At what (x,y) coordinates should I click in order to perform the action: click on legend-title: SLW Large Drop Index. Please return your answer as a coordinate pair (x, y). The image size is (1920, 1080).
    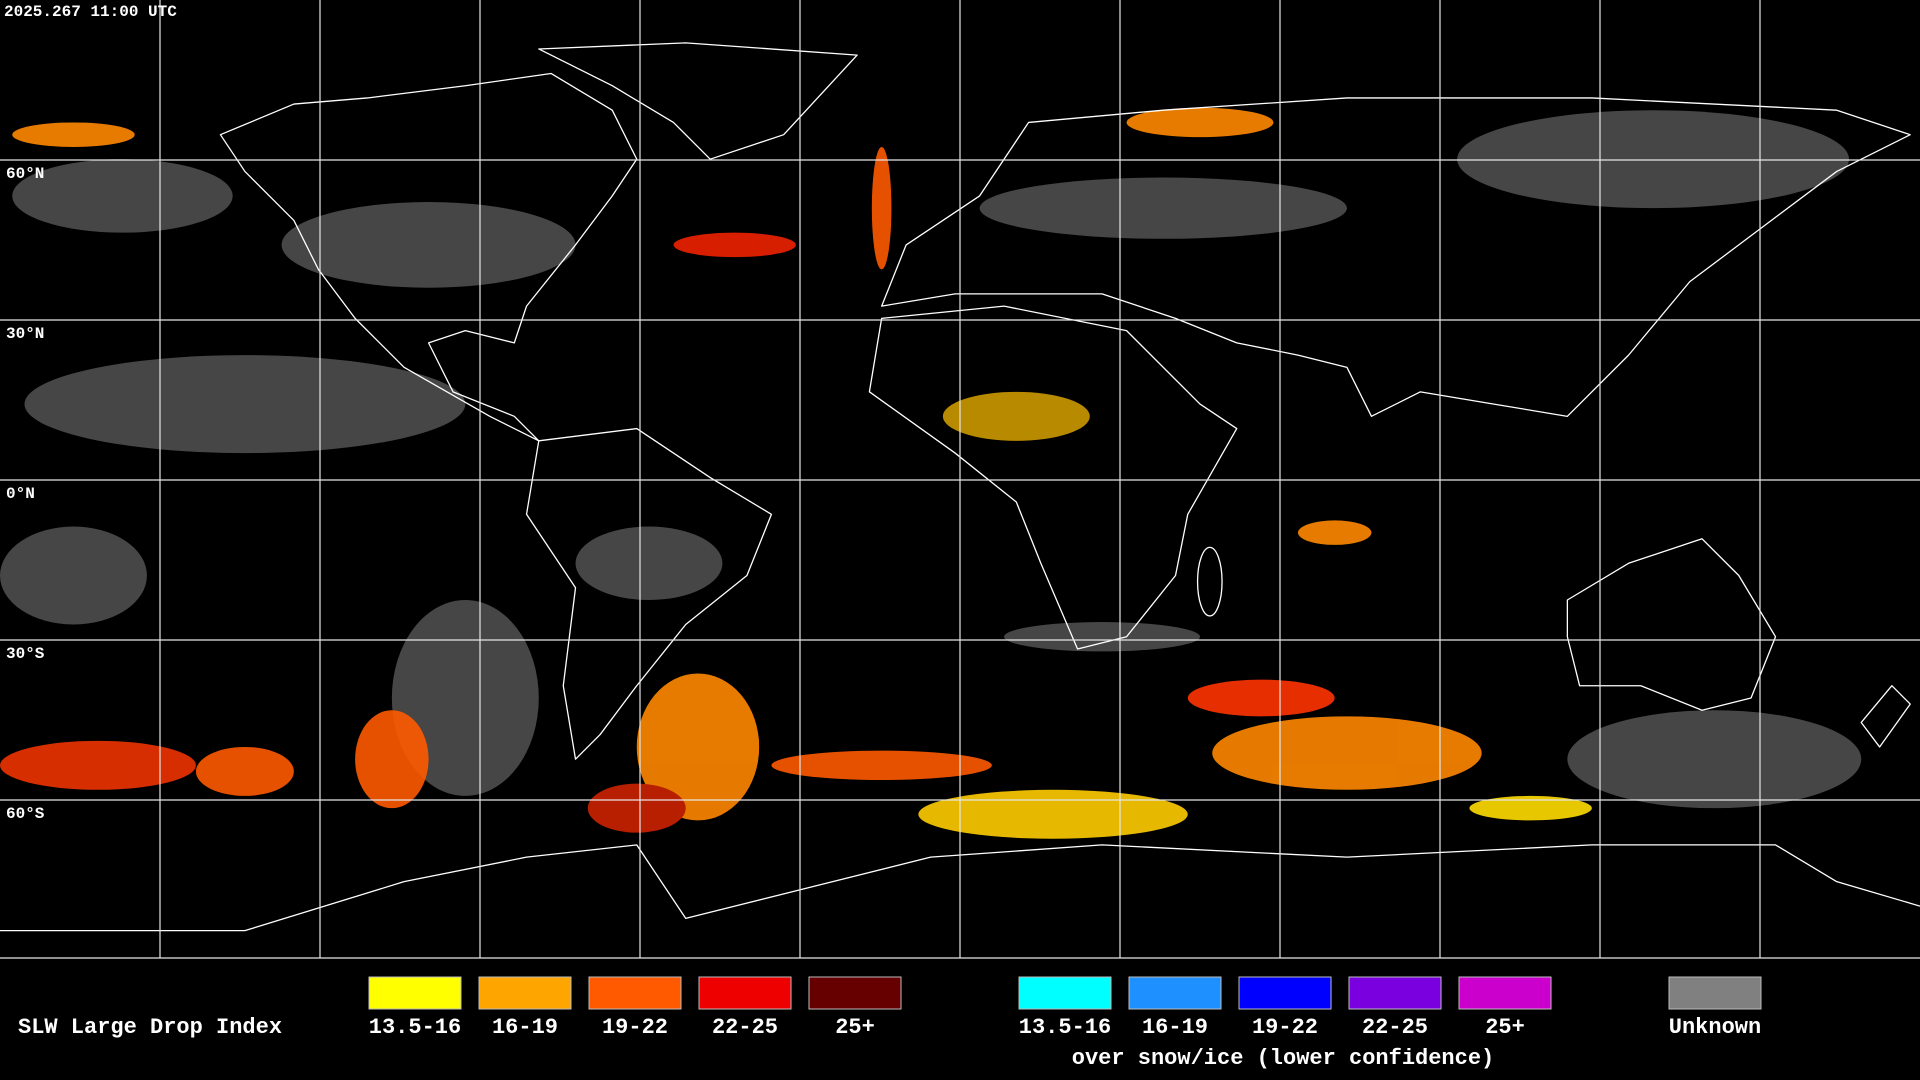
    Looking at the image, I should click on (150, 1027).